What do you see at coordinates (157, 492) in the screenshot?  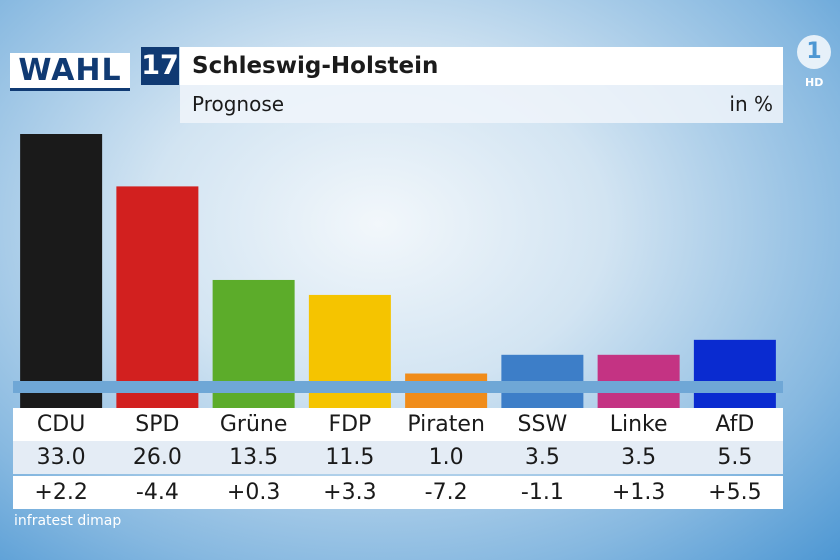 I see `party-change: -4.4` at bounding box center [157, 492].